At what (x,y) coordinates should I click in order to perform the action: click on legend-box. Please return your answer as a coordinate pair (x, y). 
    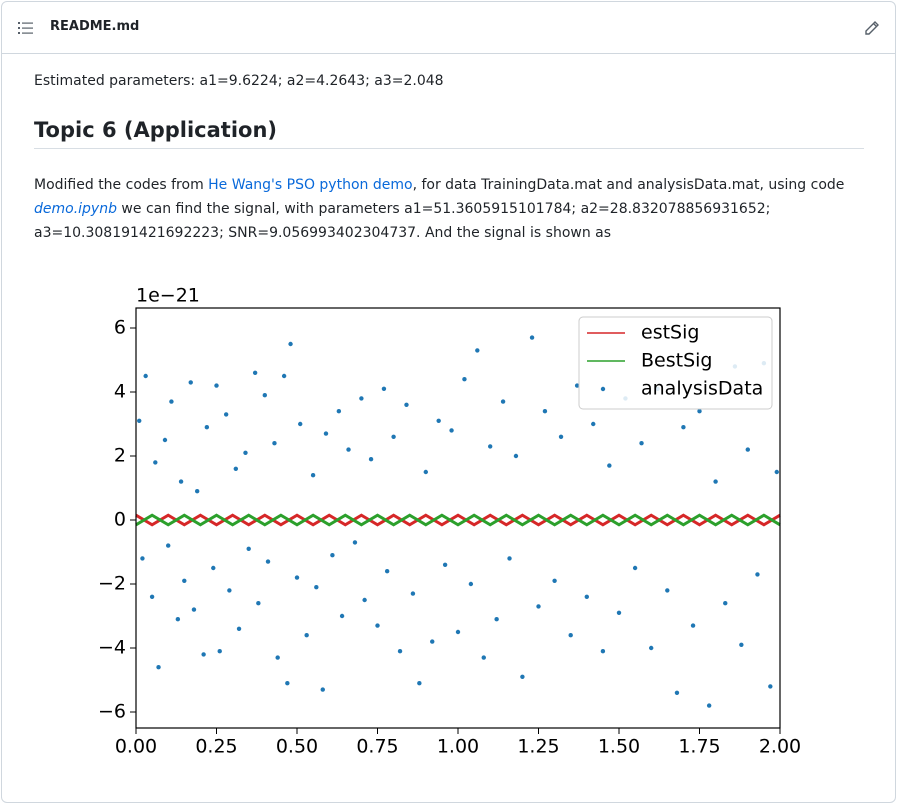
    Looking at the image, I should click on (675, 363).